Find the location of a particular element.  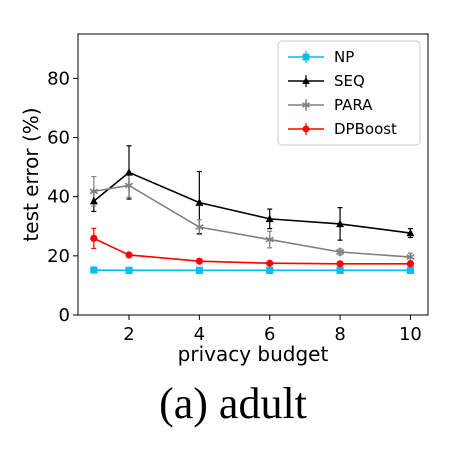

series-line-dpboost is located at coordinates (252, 251).